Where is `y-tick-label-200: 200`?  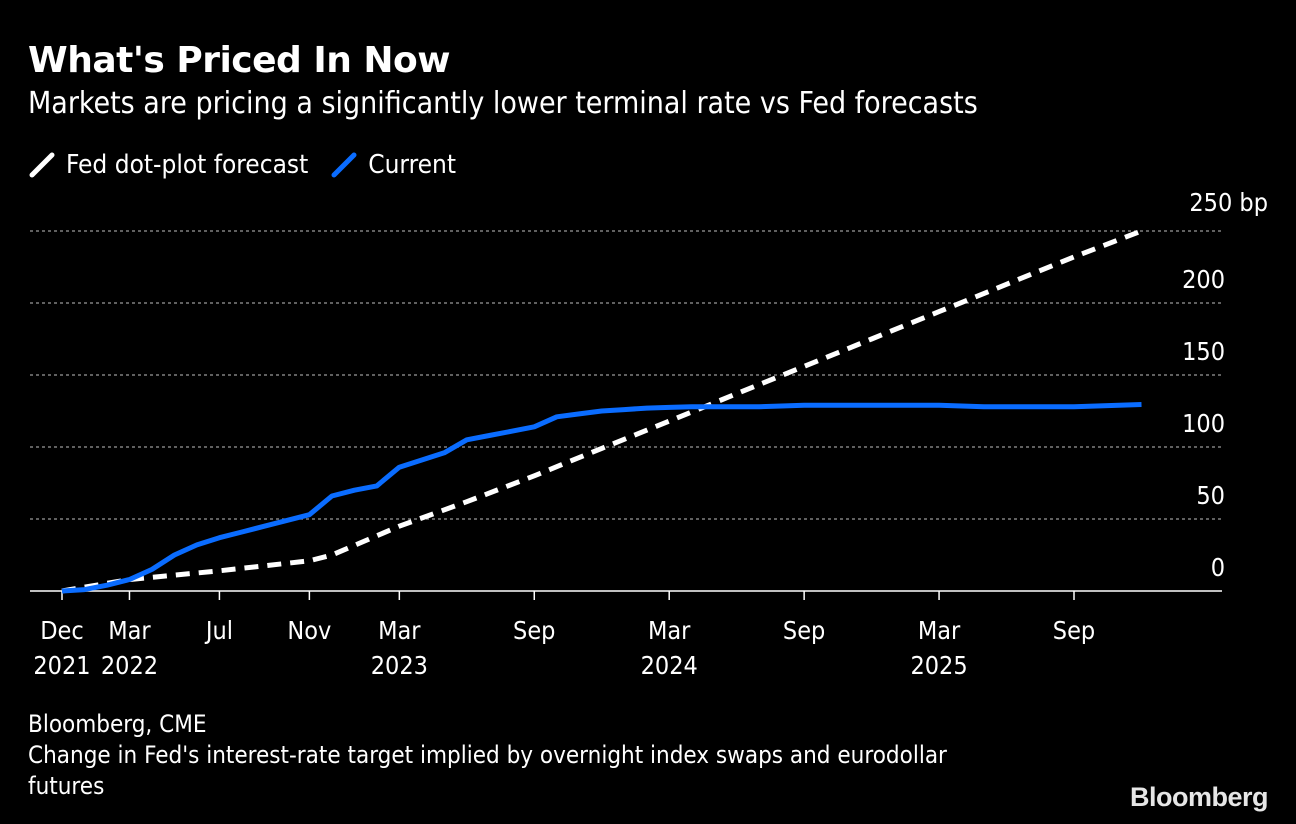
y-tick-label-200: 200 is located at coordinates (1203, 279).